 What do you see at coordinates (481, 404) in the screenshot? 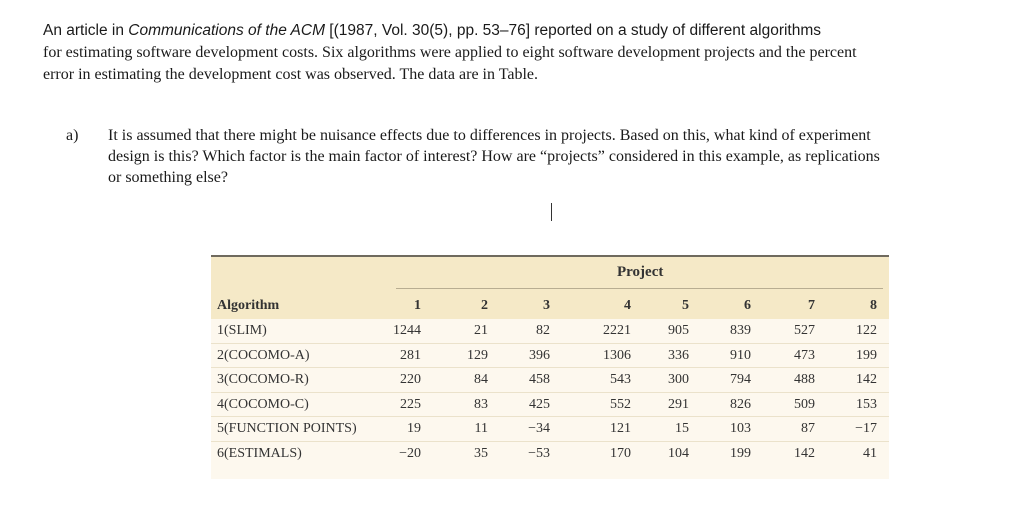
I see `error-value-cell: 83` at bounding box center [481, 404].